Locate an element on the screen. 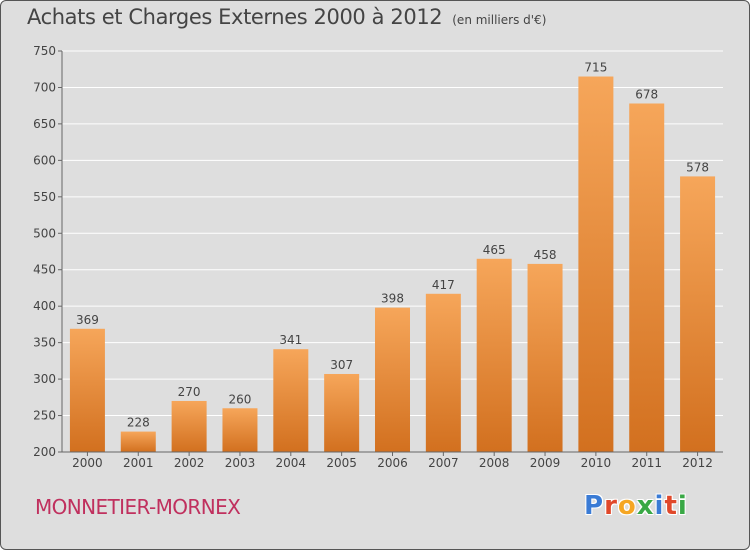 Image resolution: width=750 pixels, height=550 pixels. logo-letter: t is located at coordinates (671, 506).